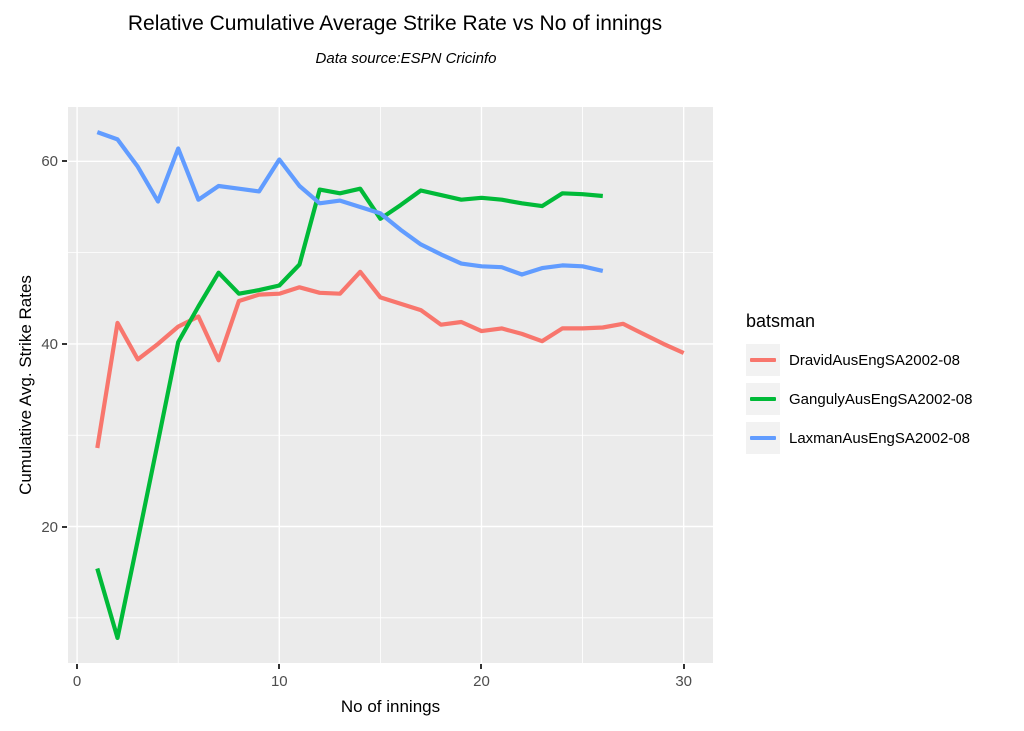 The image size is (1024, 731). What do you see at coordinates (406, 58) in the screenshot?
I see `chart-subtitle: Data source:ESPN Cricinfo` at bounding box center [406, 58].